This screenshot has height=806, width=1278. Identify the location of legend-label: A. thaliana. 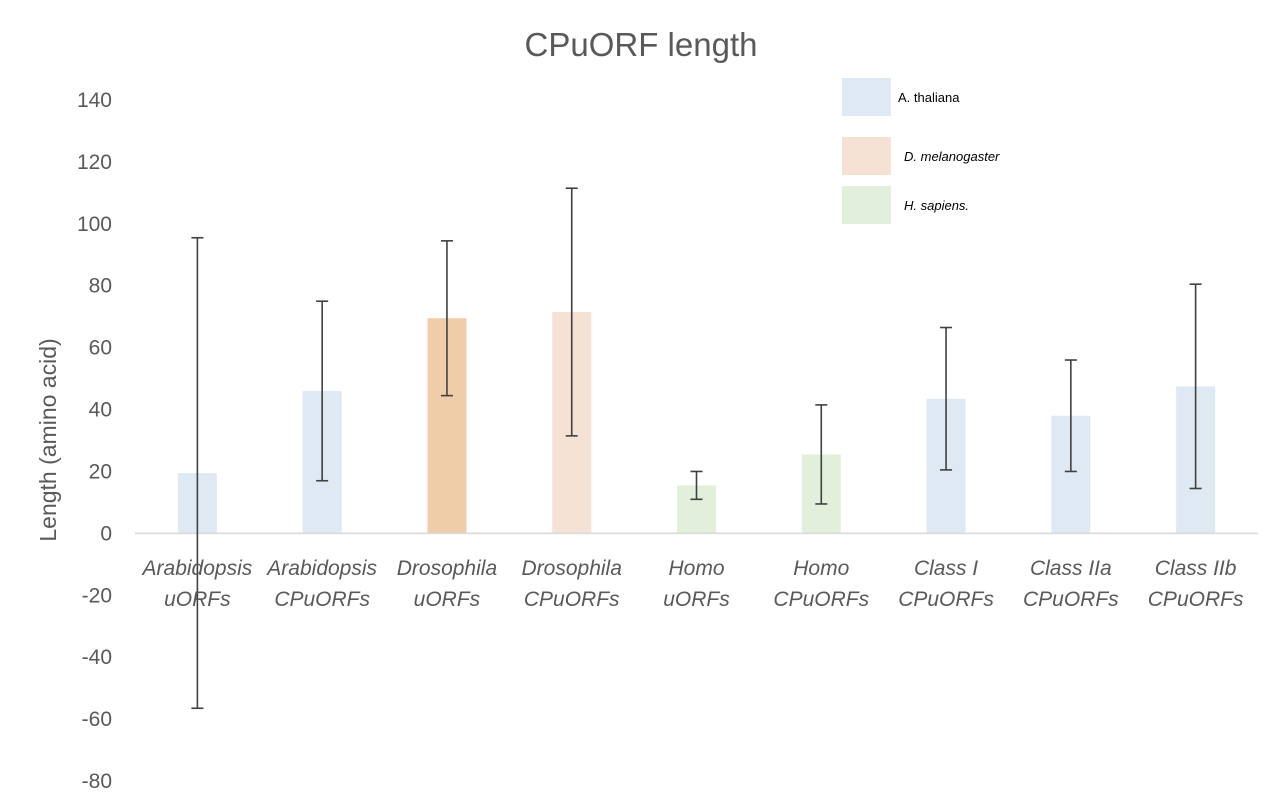
(929, 97).